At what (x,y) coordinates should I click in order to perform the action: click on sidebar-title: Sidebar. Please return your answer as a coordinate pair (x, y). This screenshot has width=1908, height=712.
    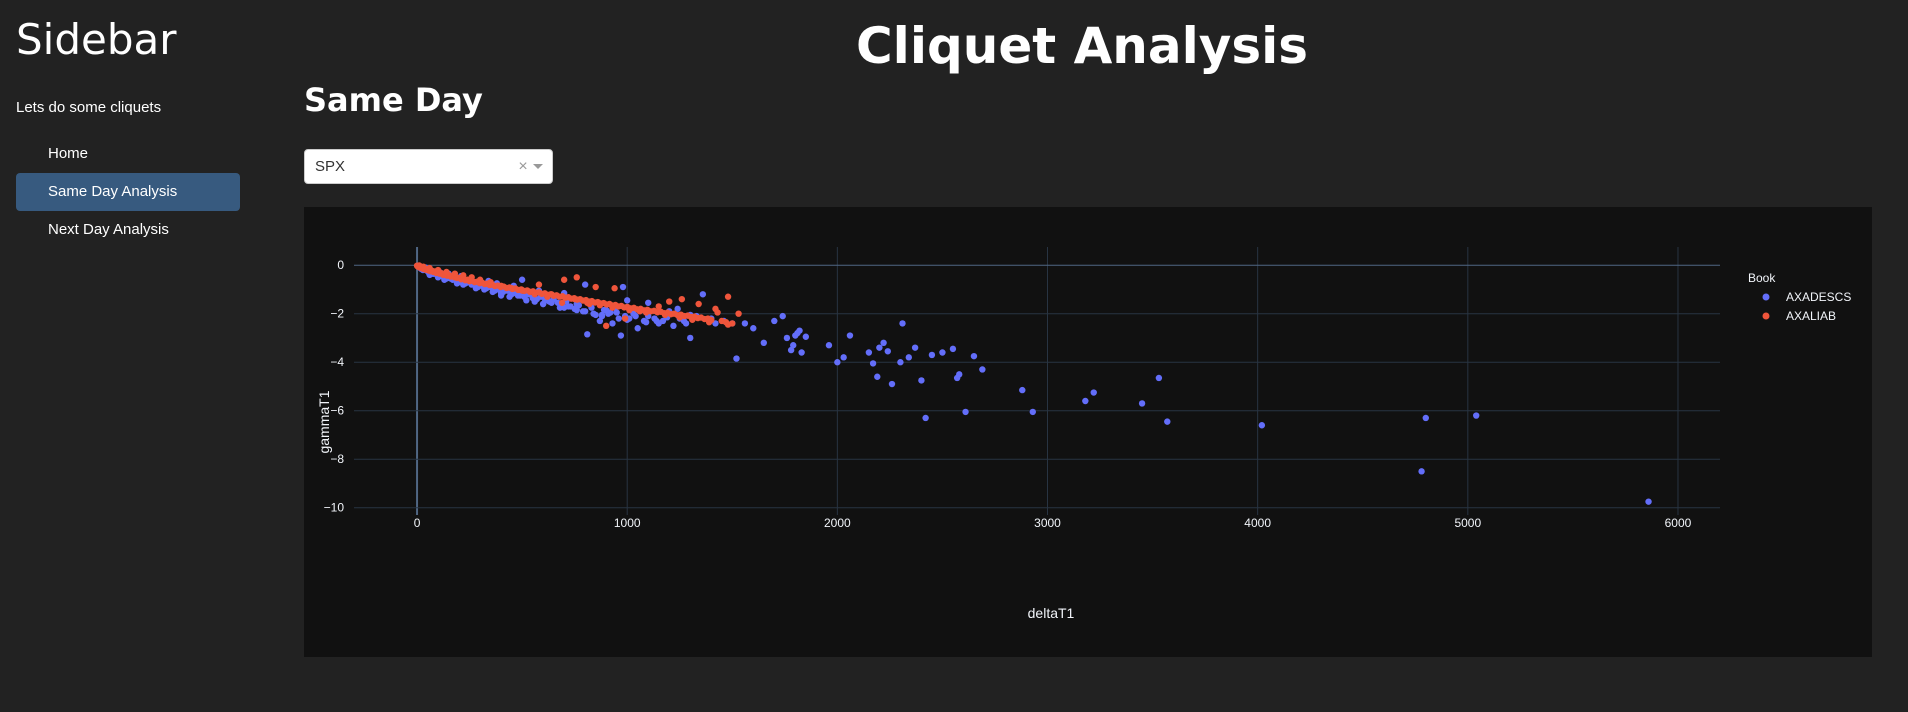
    Looking at the image, I should click on (96, 39).